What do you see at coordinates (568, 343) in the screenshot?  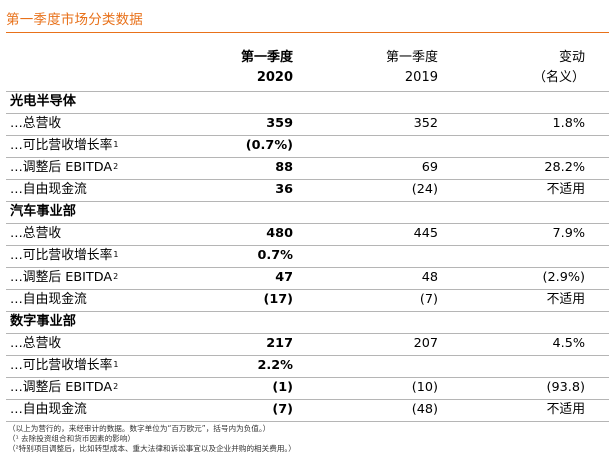 I see `value-change: 4.5%` at bounding box center [568, 343].